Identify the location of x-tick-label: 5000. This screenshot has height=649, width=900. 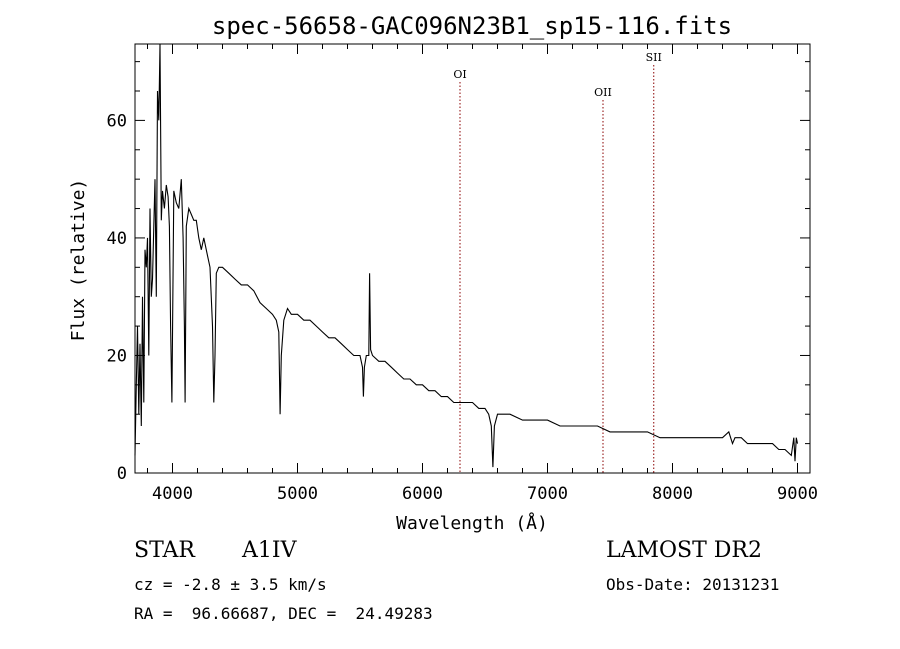
(297, 494).